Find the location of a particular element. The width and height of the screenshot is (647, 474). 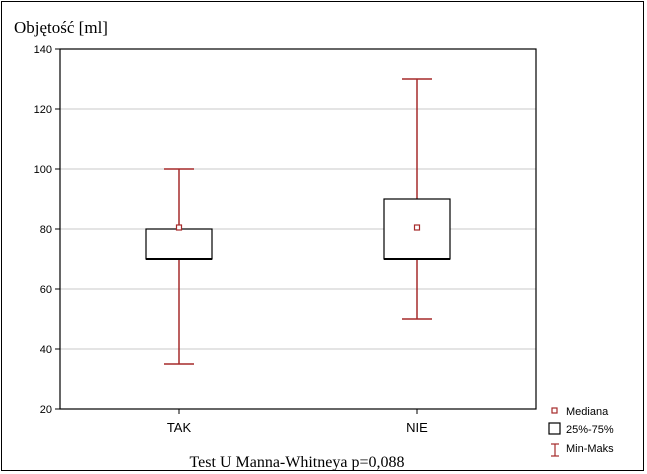

legend: Mediana 25%-75% Min-Maks is located at coordinates (581, 431).